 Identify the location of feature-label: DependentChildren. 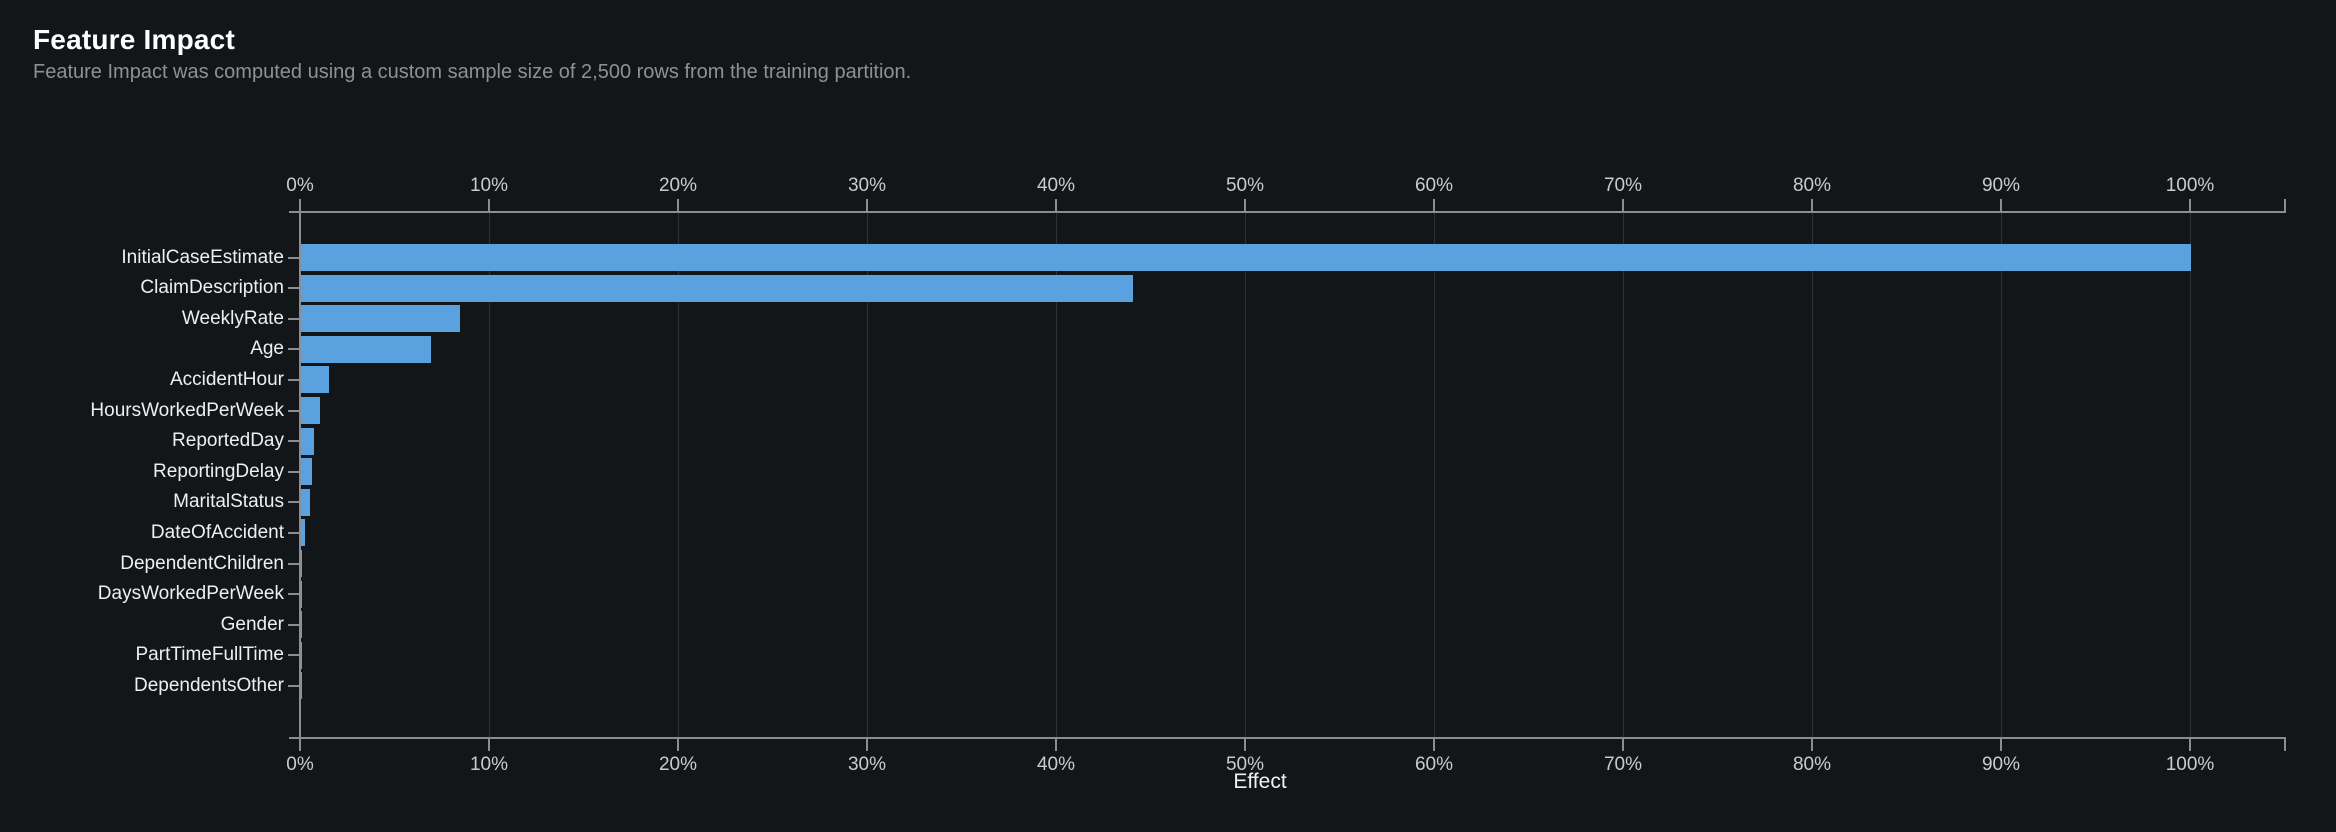
(202, 563).